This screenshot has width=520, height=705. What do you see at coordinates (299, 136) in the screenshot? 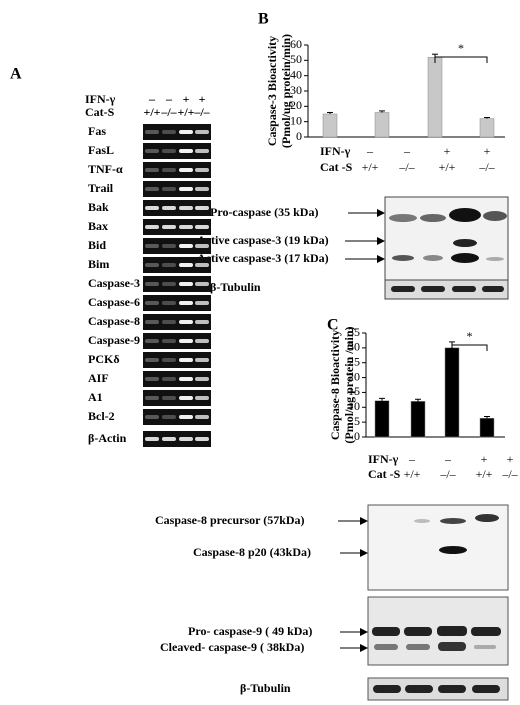
I see `y-tick-label: 0` at bounding box center [299, 136].